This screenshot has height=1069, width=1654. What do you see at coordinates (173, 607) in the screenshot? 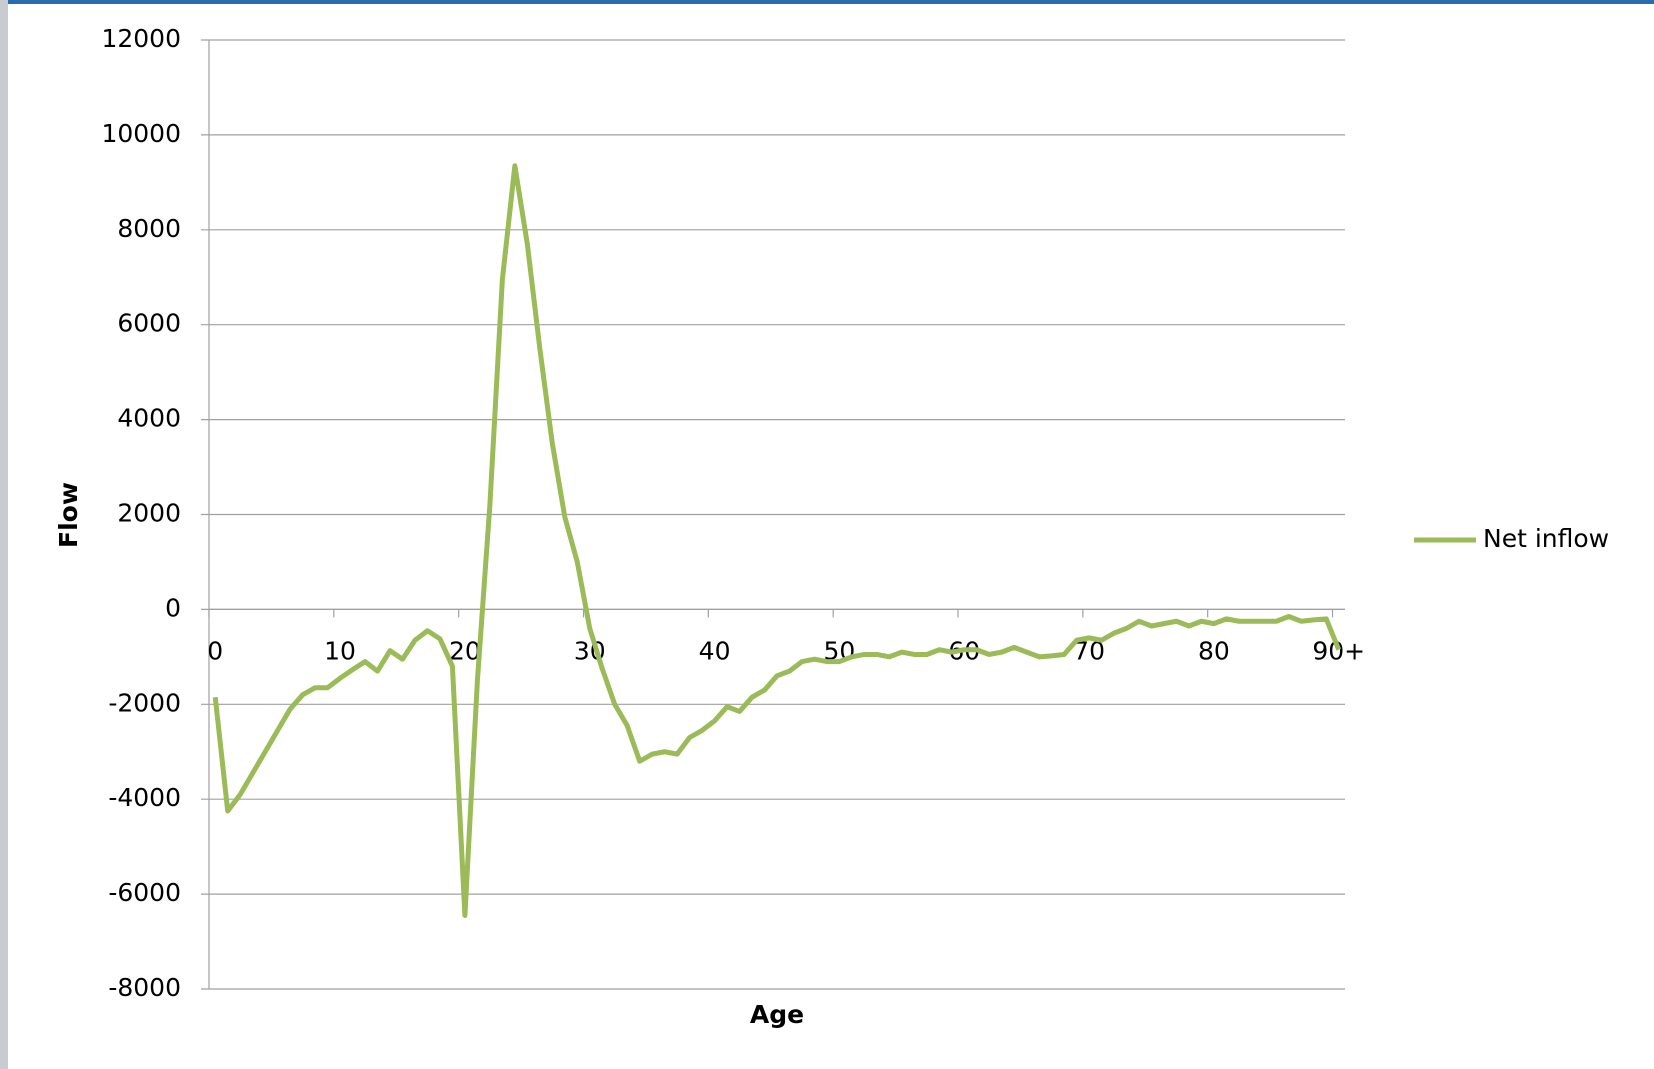
I see `y-tick-label: 0` at bounding box center [173, 607].